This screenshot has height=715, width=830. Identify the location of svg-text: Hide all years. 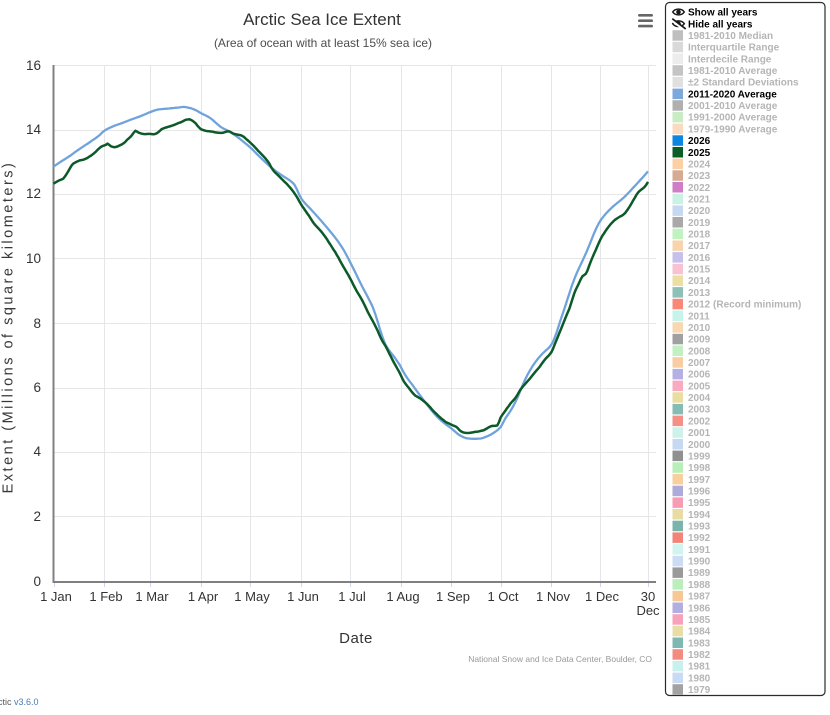
(720, 24).